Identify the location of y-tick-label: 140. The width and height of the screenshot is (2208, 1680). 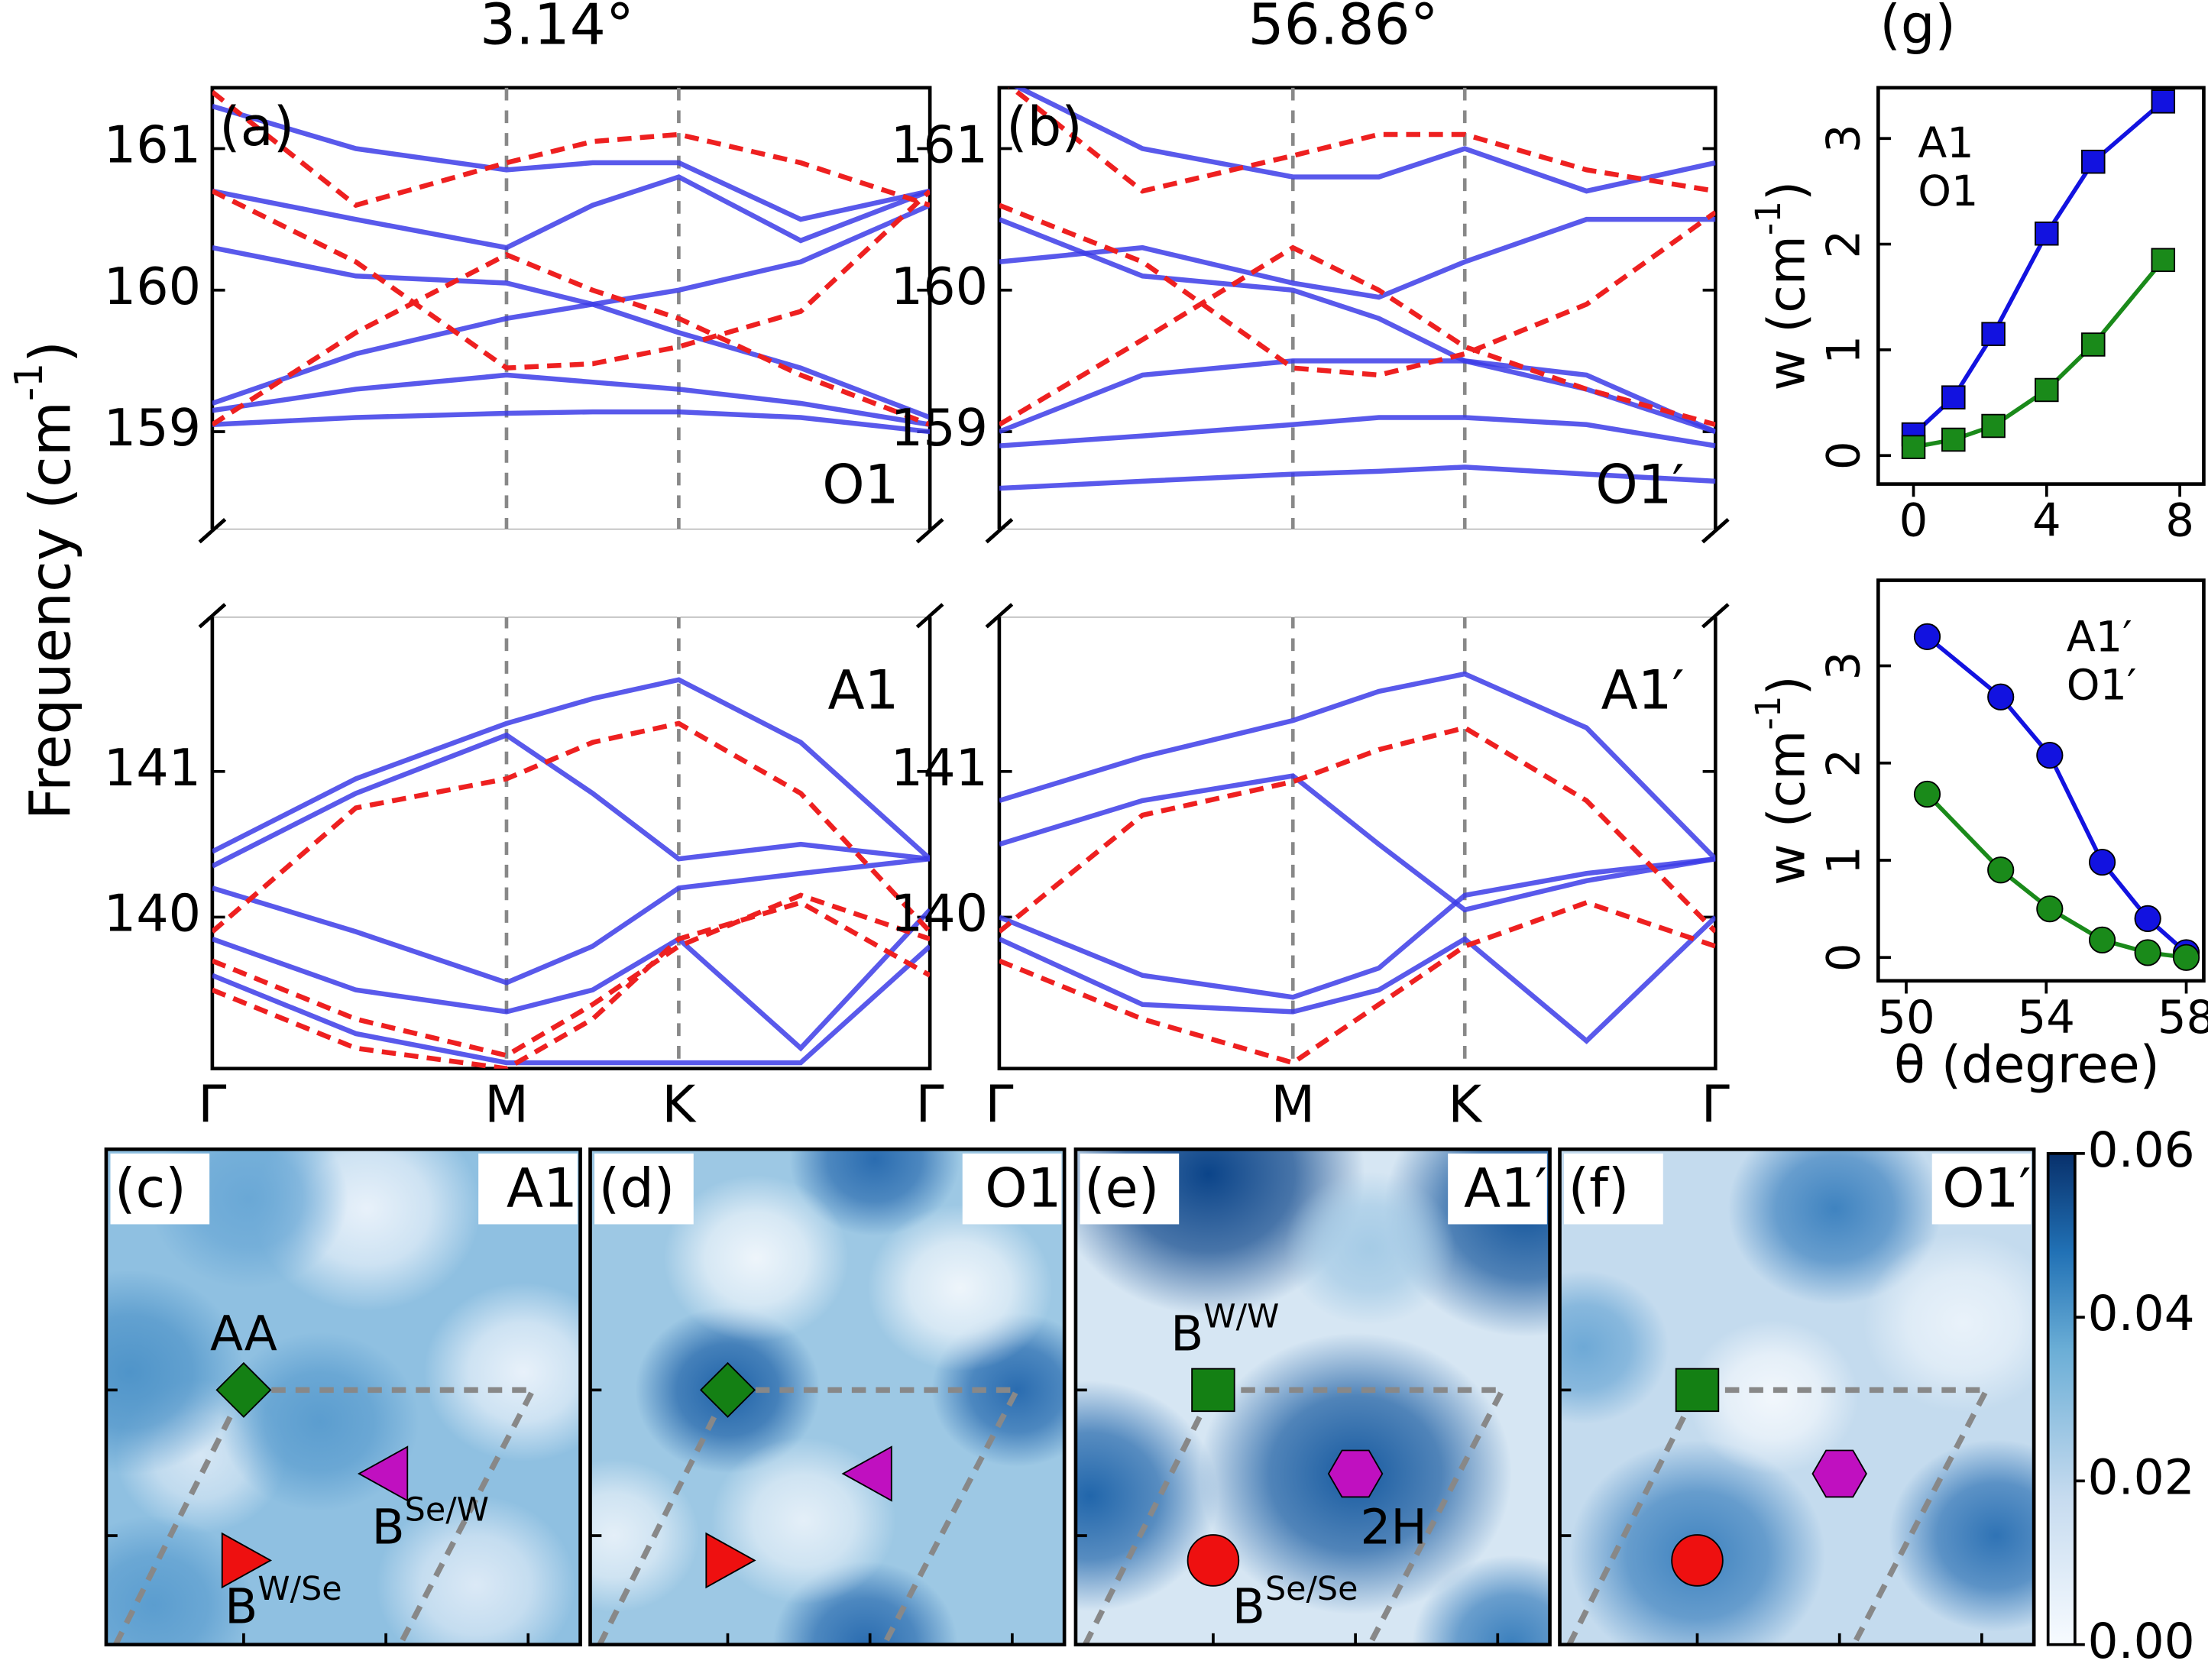
(939, 914).